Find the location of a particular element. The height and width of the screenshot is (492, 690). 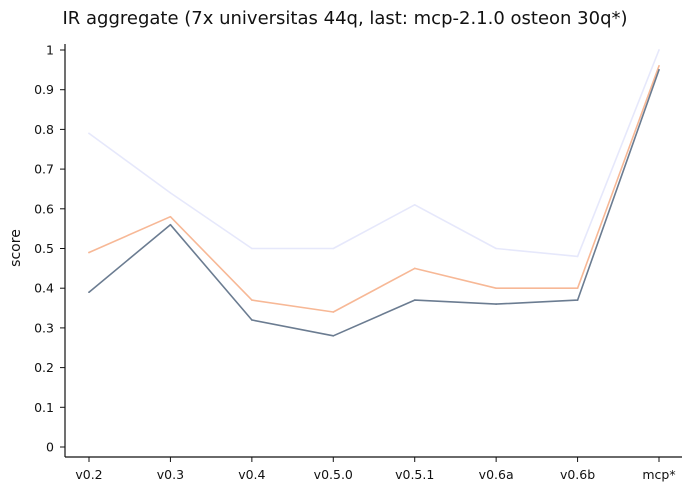

y-tick-label: 0.4 is located at coordinates (44, 288).